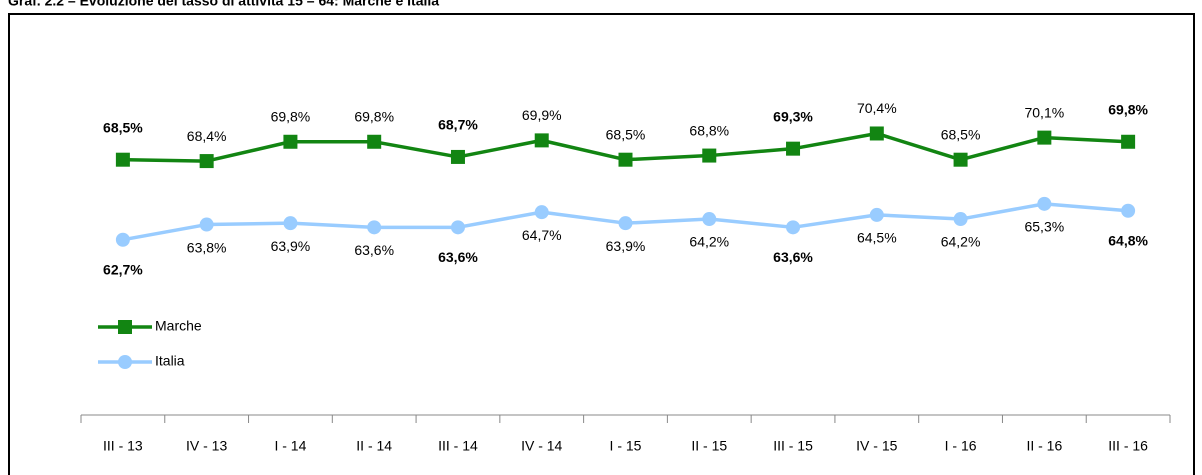  Describe the element at coordinates (1044, 112) in the screenshot. I see `data-label: 70,1%` at that location.